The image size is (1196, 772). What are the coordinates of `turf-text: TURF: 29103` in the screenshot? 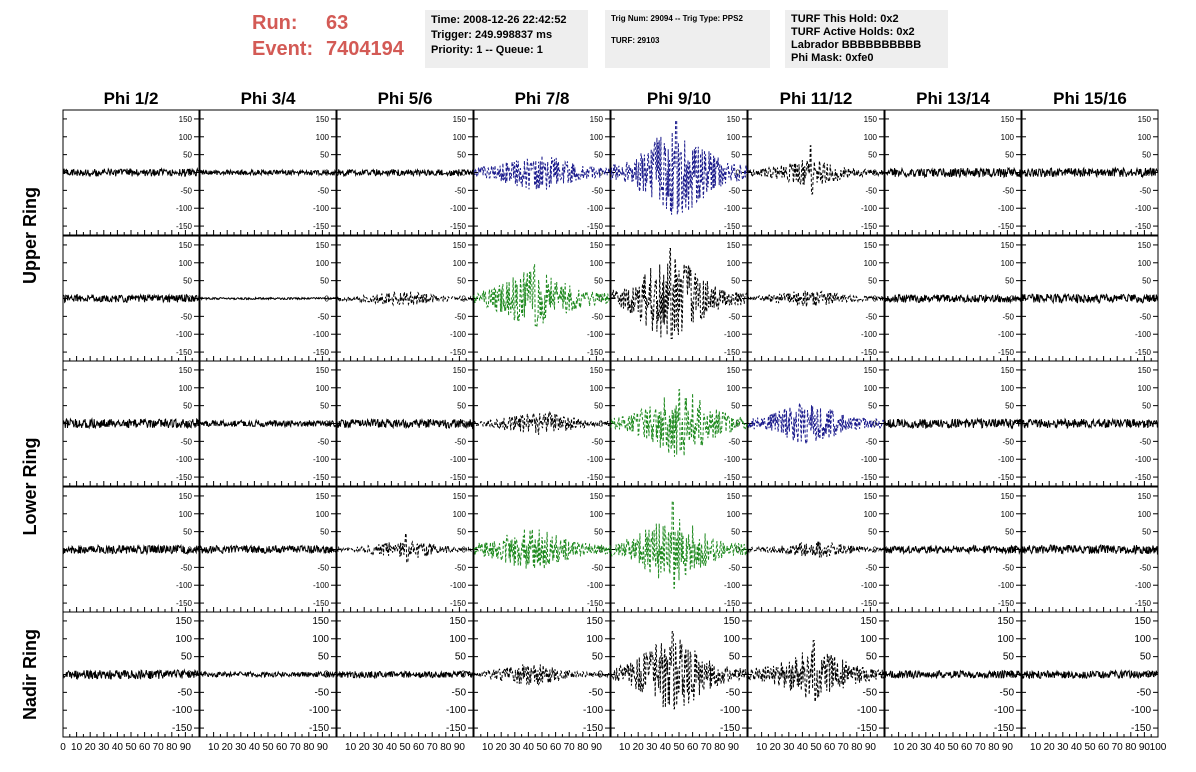 It's located at (635, 40).